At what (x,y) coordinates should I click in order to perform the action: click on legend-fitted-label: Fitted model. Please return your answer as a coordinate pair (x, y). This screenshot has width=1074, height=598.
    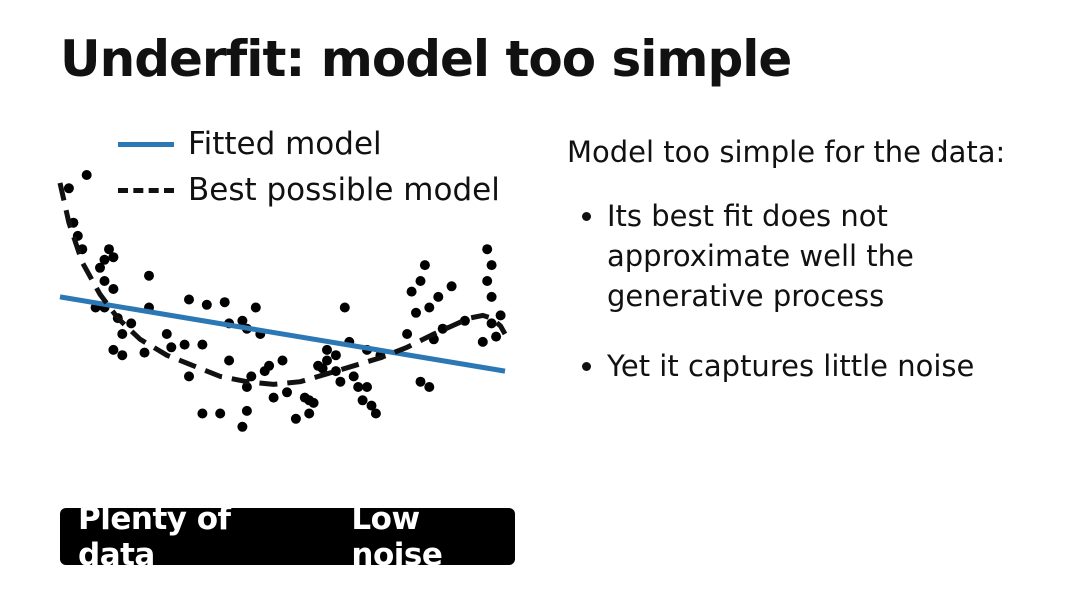
    Looking at the image, I should click on (285, 144).